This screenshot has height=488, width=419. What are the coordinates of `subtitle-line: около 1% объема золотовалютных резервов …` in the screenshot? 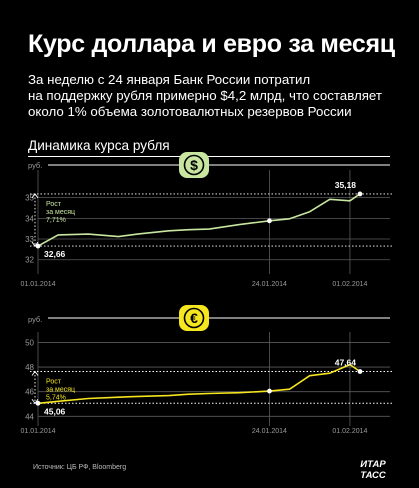 It's located at (190, 111).